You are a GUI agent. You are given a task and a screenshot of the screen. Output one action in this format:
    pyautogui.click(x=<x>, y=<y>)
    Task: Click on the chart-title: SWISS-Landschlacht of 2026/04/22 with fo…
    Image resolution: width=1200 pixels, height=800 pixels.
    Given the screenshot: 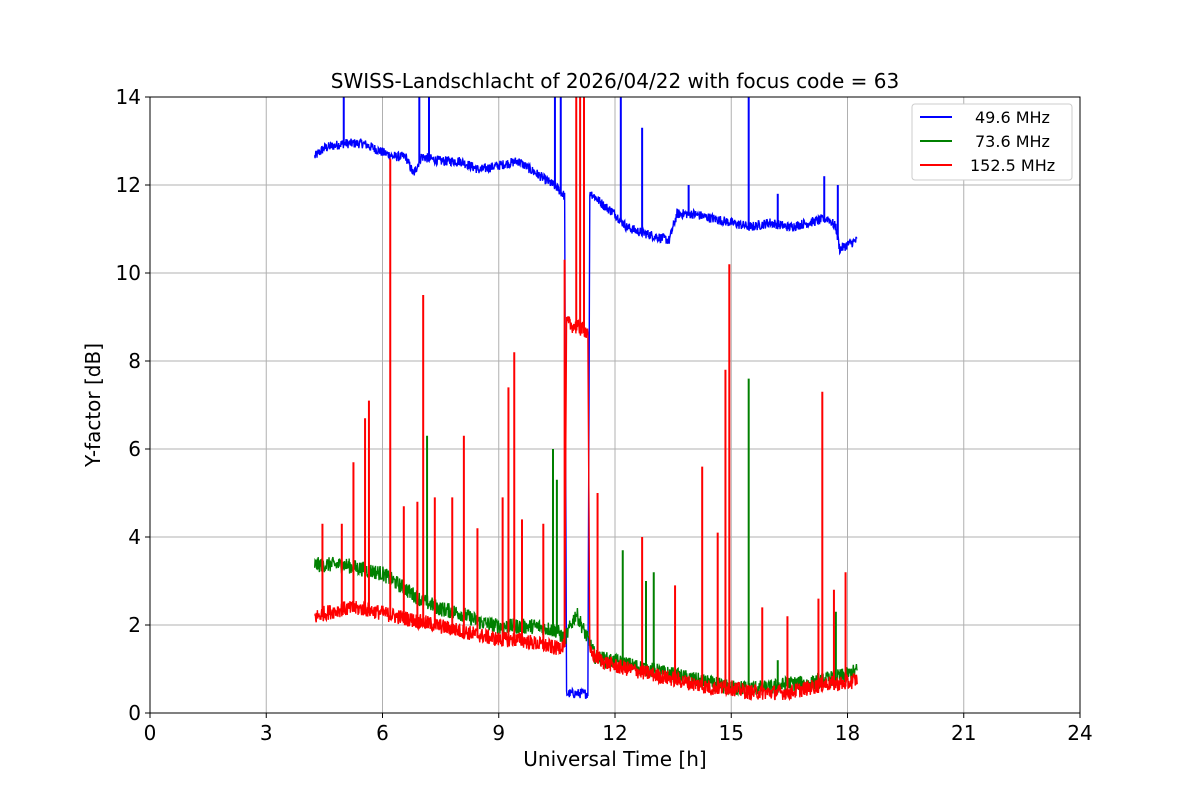 What is the action you would take?
    pyautogui.click(x=615, y=81)
    